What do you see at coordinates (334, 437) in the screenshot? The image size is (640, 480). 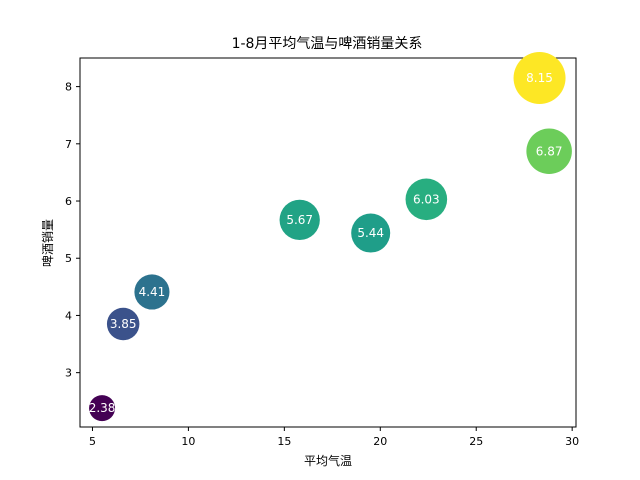 I see `x-axis: 5 10 15 20 25 30` at bounding box center [334, 437].